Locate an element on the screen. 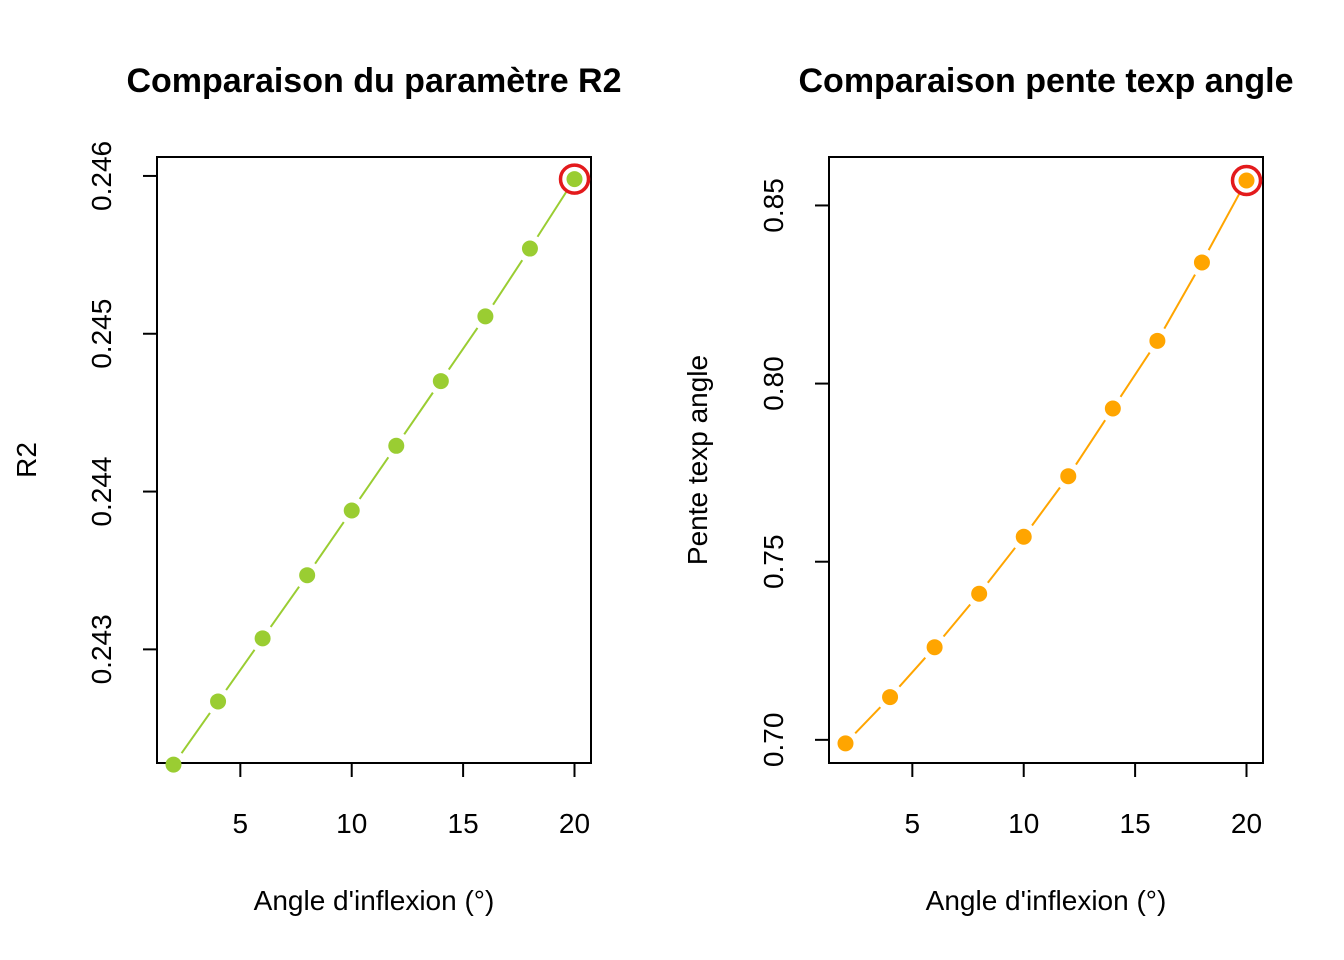 This screenshot has width=1344, height=960. r2-y-tick-label: 0.243 is located at coordinates (101, 649).